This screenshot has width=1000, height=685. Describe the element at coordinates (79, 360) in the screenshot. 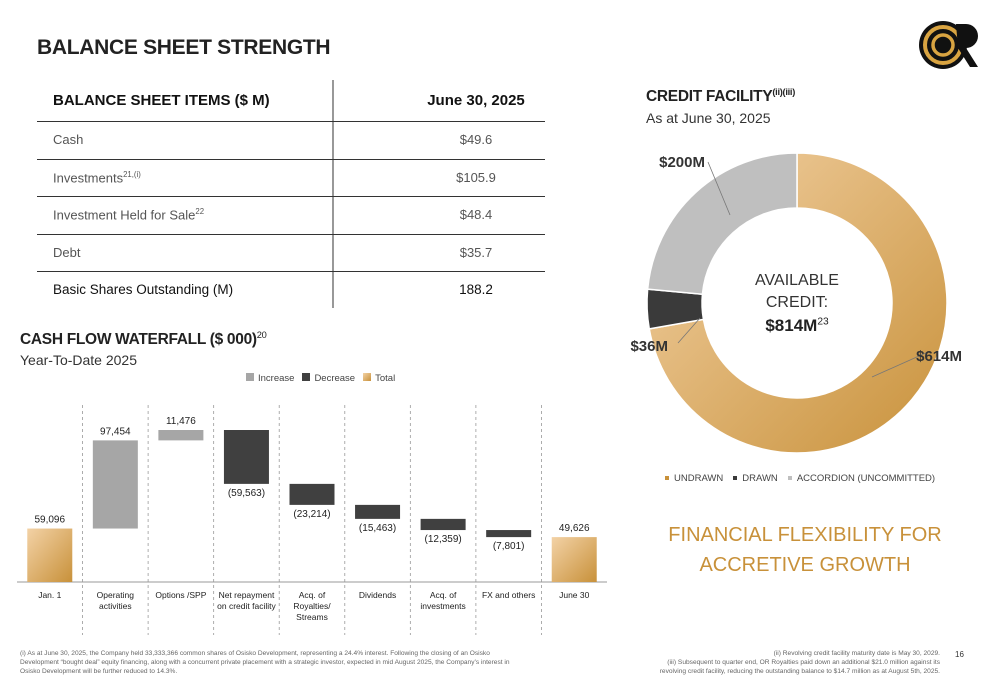

I see `waterfall-subtitle: Year-To-Date 2025` at that location.